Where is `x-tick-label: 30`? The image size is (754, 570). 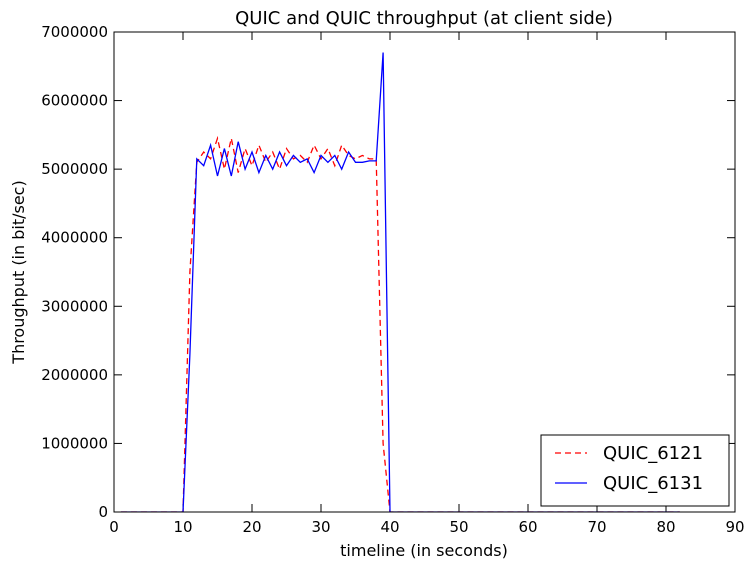 x-tick-label: 30 is located at coordinates (320, 527).